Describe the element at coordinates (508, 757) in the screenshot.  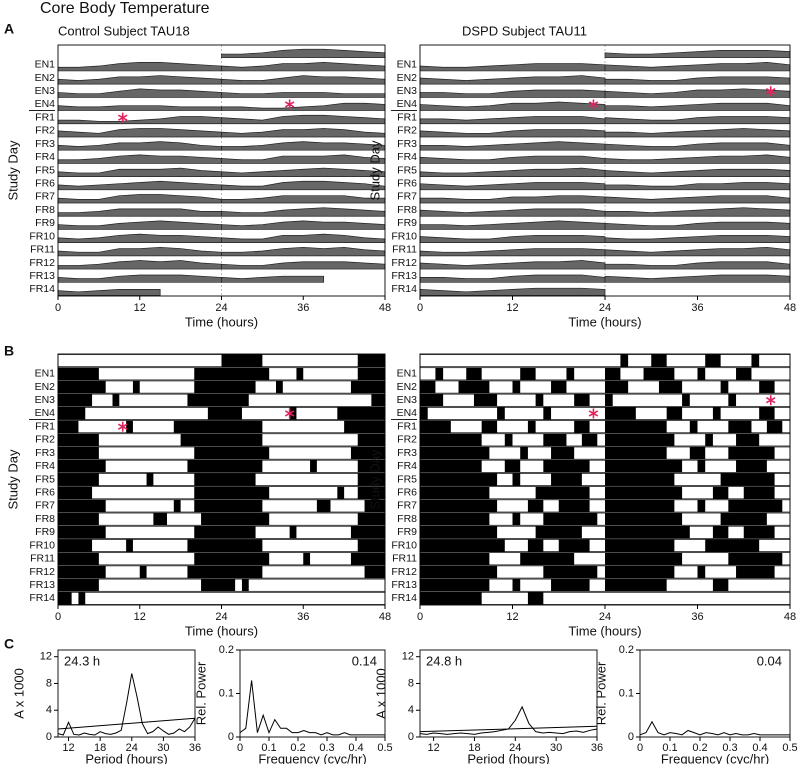
I see `x-axis-label: Period (hours)` at that location.